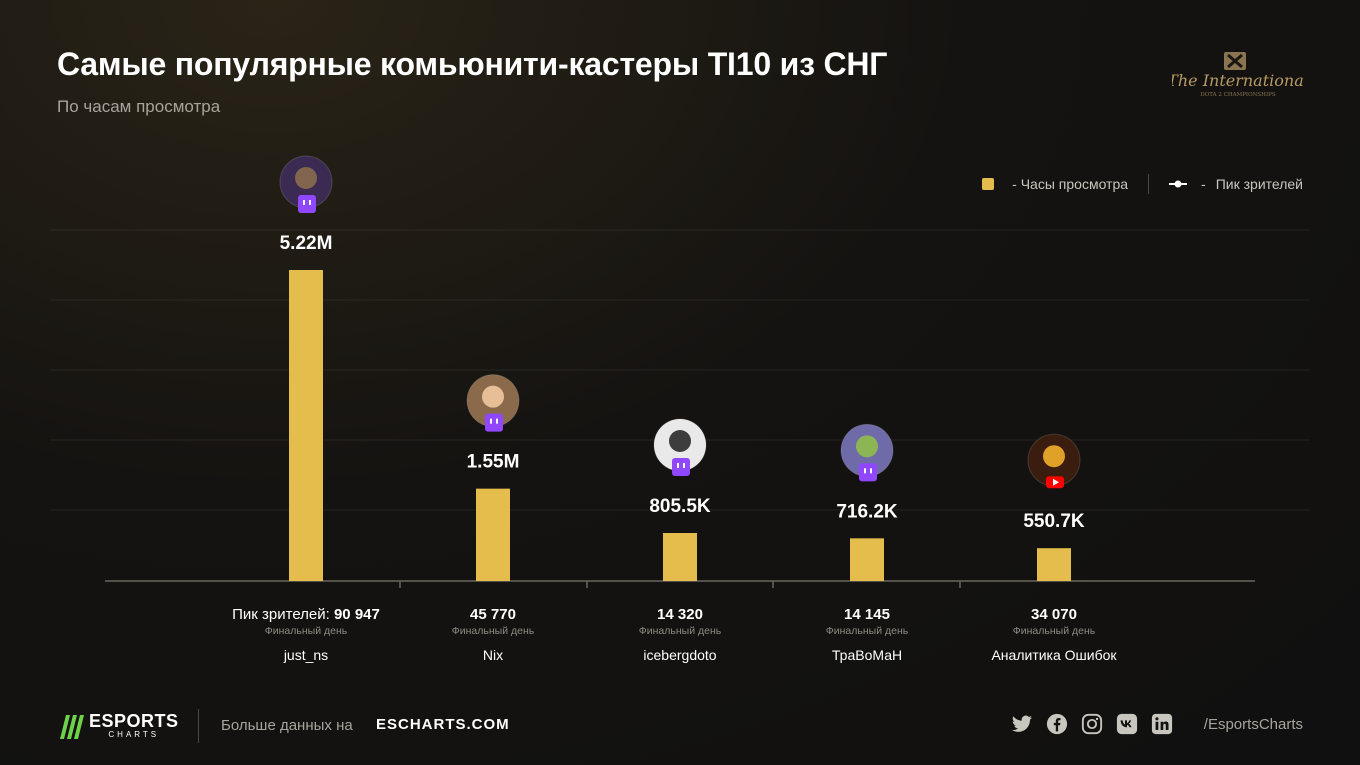  What do you see at coordinates (493, 655) in the screenshot?
I see `category-label: Nix` at bounding box center [493, 655].